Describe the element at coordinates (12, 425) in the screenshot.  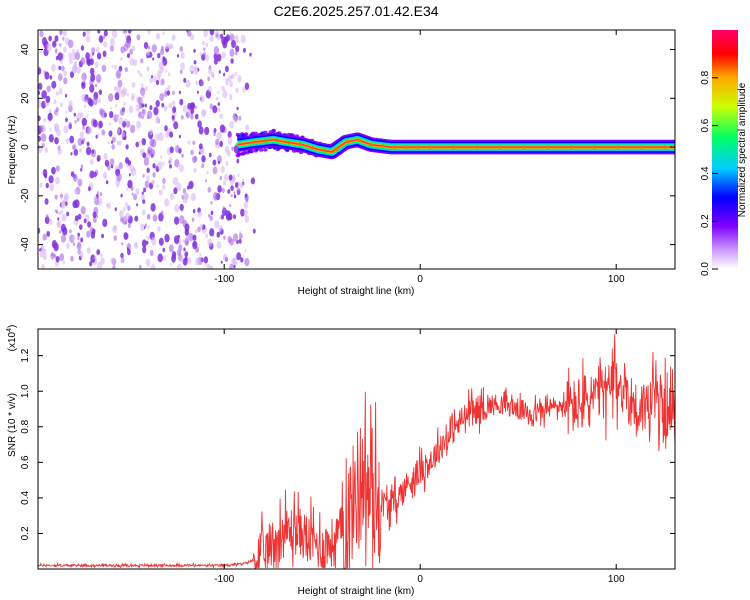
I see `snr-y-label: SNR (10 * v/v)` at that location.